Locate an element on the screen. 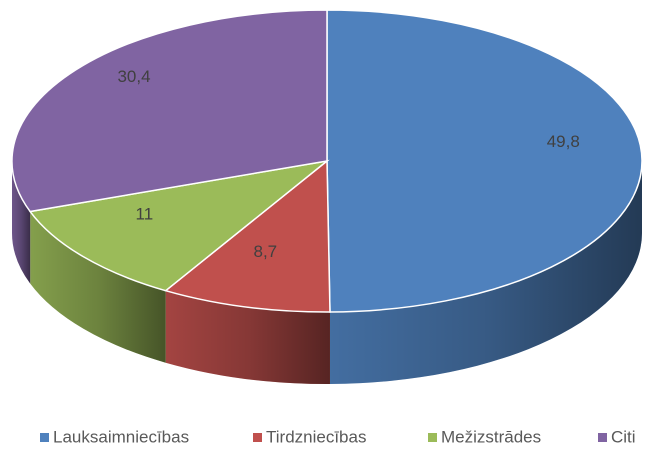 The height and width of the screenshot is (450, 648). legend-label: Tirdzniecības is located at coordinates (316, 436).